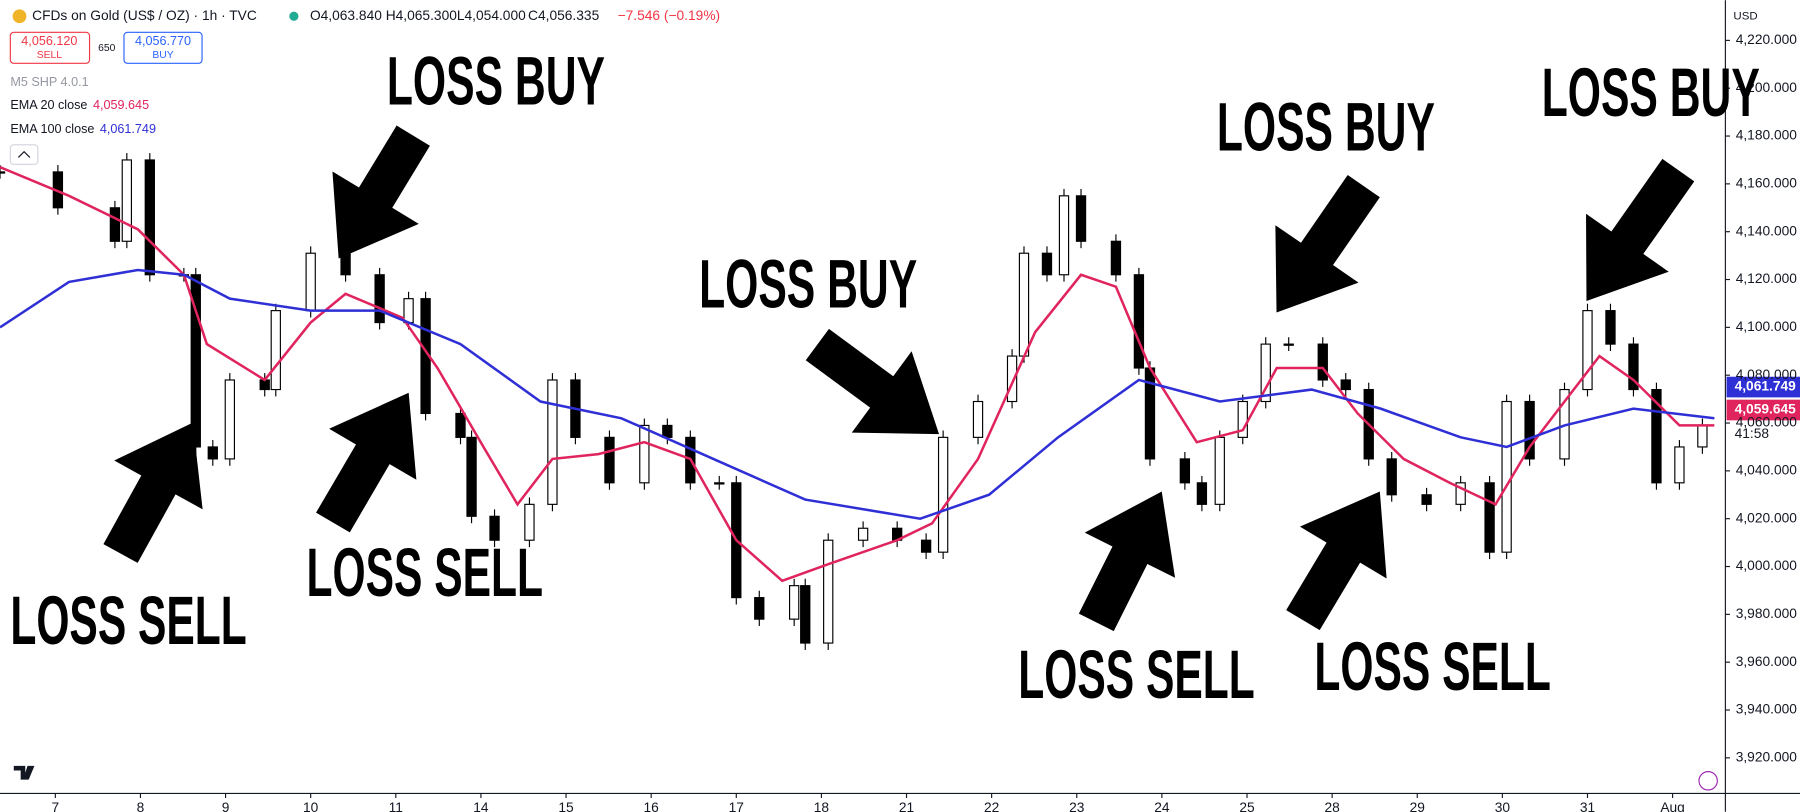 The height and width of the screenshot is (812, 1800). Describe the element at coordinates (50, 55) in the screenshot. I see `sell-label: SELL` at that location.